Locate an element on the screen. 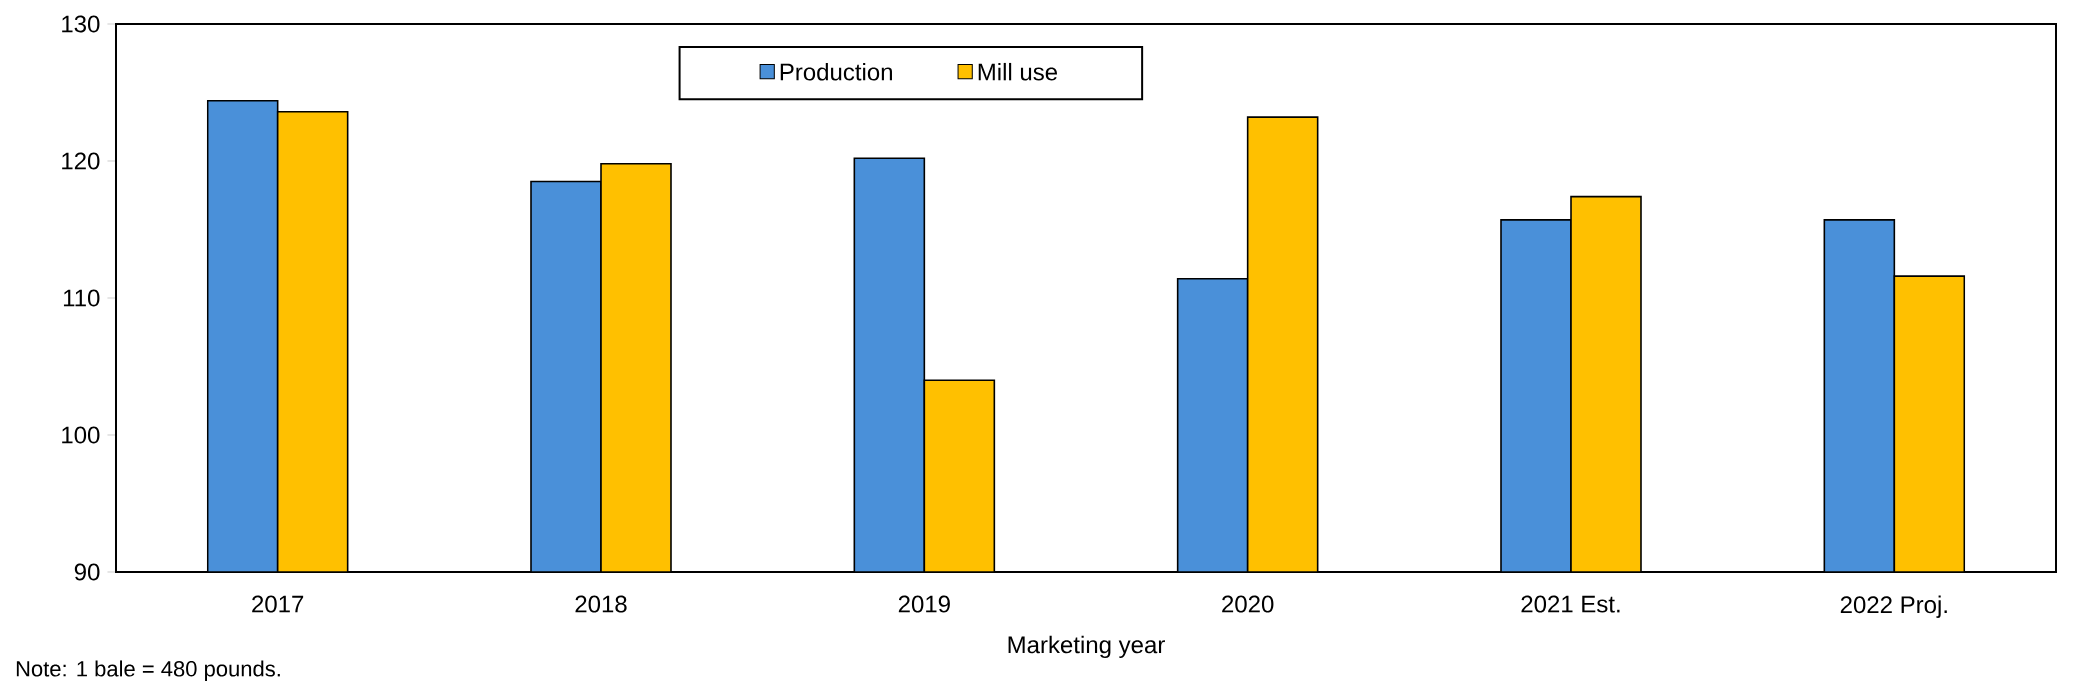  x-tick-label: 2017 is located at coordinates (278, 604).